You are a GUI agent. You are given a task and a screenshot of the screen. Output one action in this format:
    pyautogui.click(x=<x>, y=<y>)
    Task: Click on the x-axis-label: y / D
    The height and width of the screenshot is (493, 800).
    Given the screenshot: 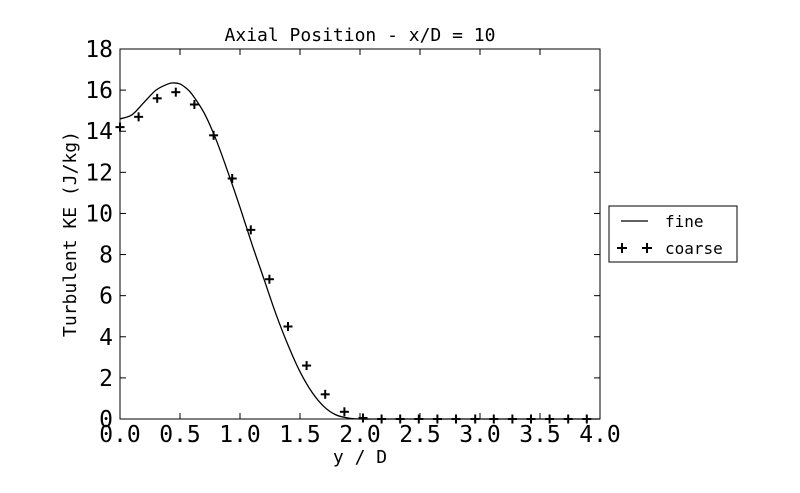 What is the action you would take?
    pyautogui.click(x=360, y=457)
    